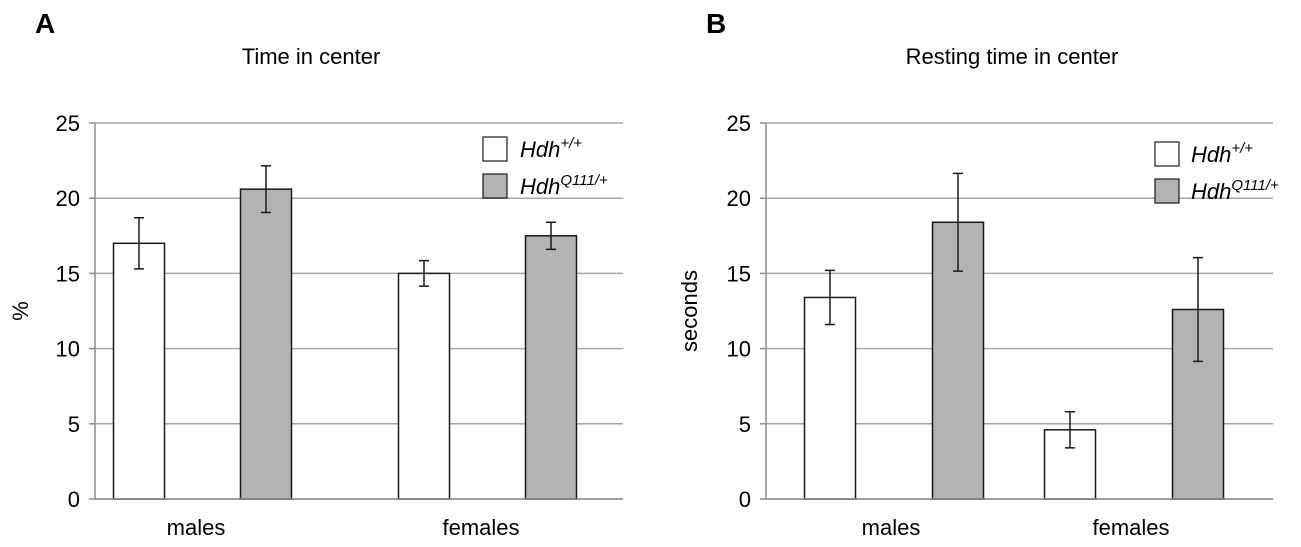 This screenshot has height=547, width=1301. Describe the element at coordinates (311, 56) in the screenshot. I see `chart-title: Time in center` at that location.